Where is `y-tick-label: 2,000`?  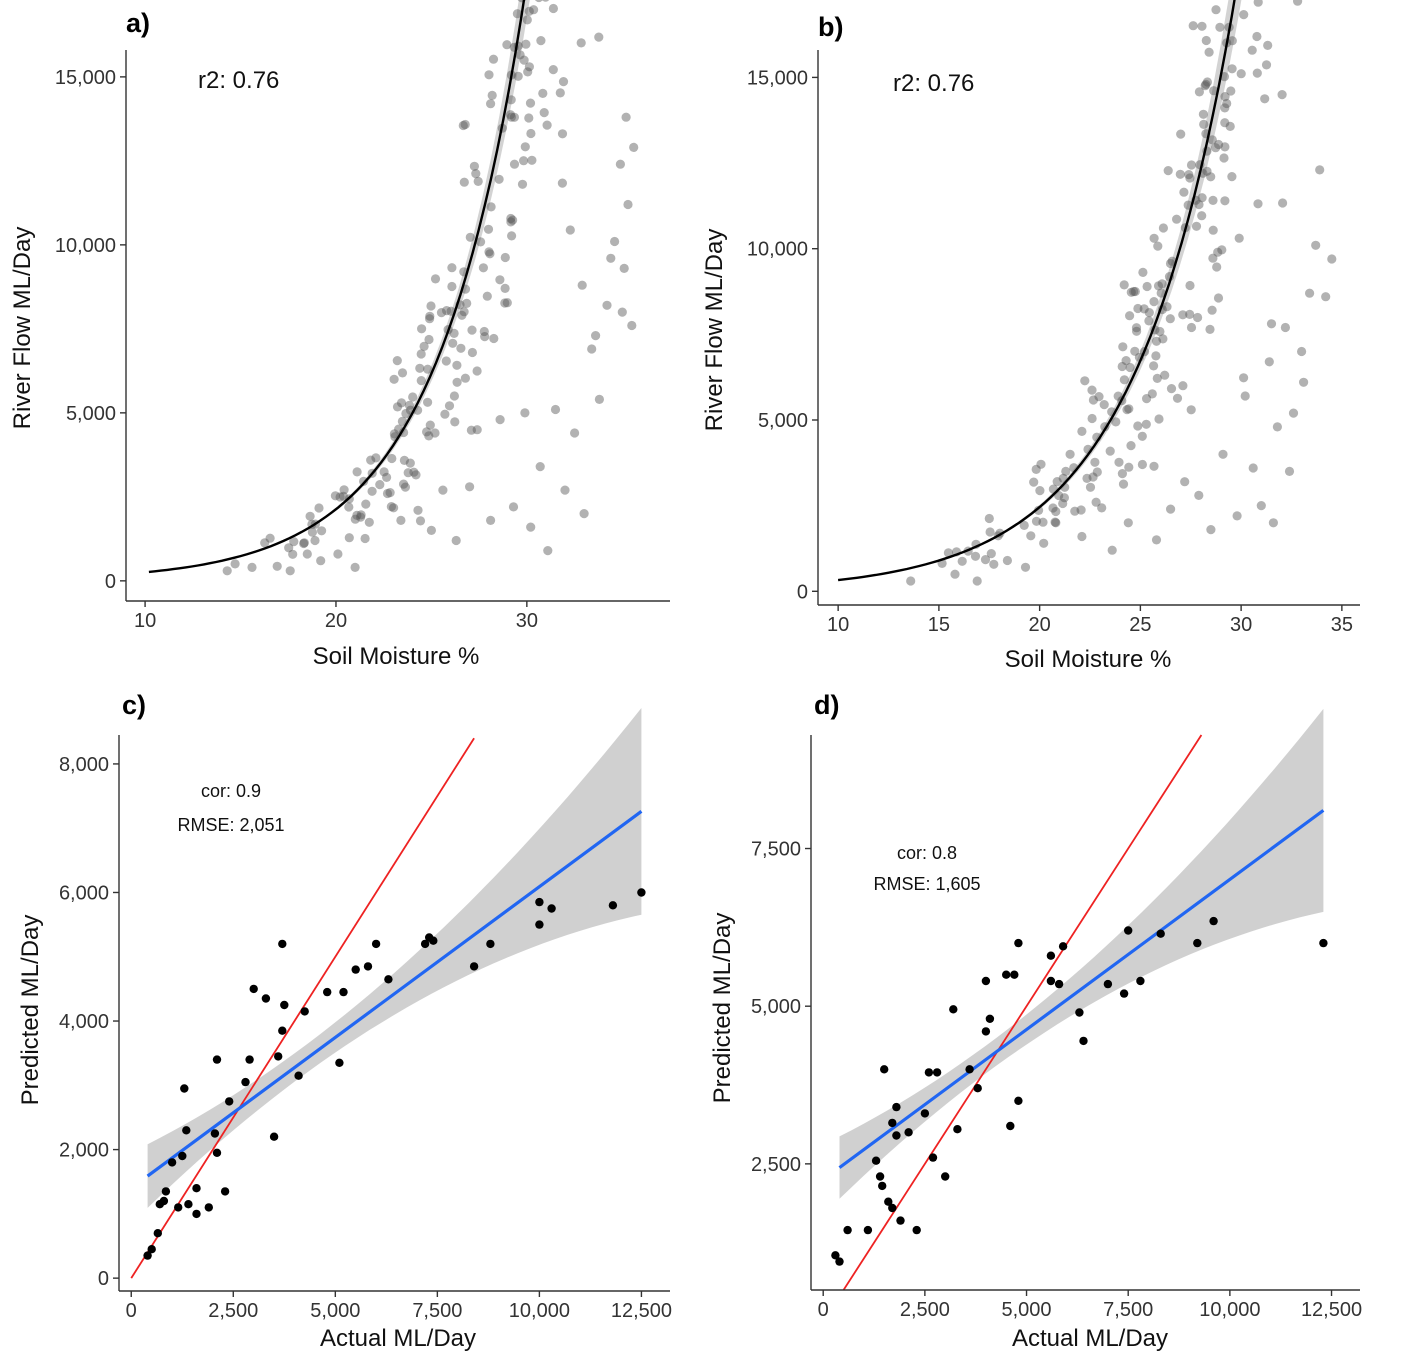 y-tick-label: 2,000 is located at coordinates (84, 1151).